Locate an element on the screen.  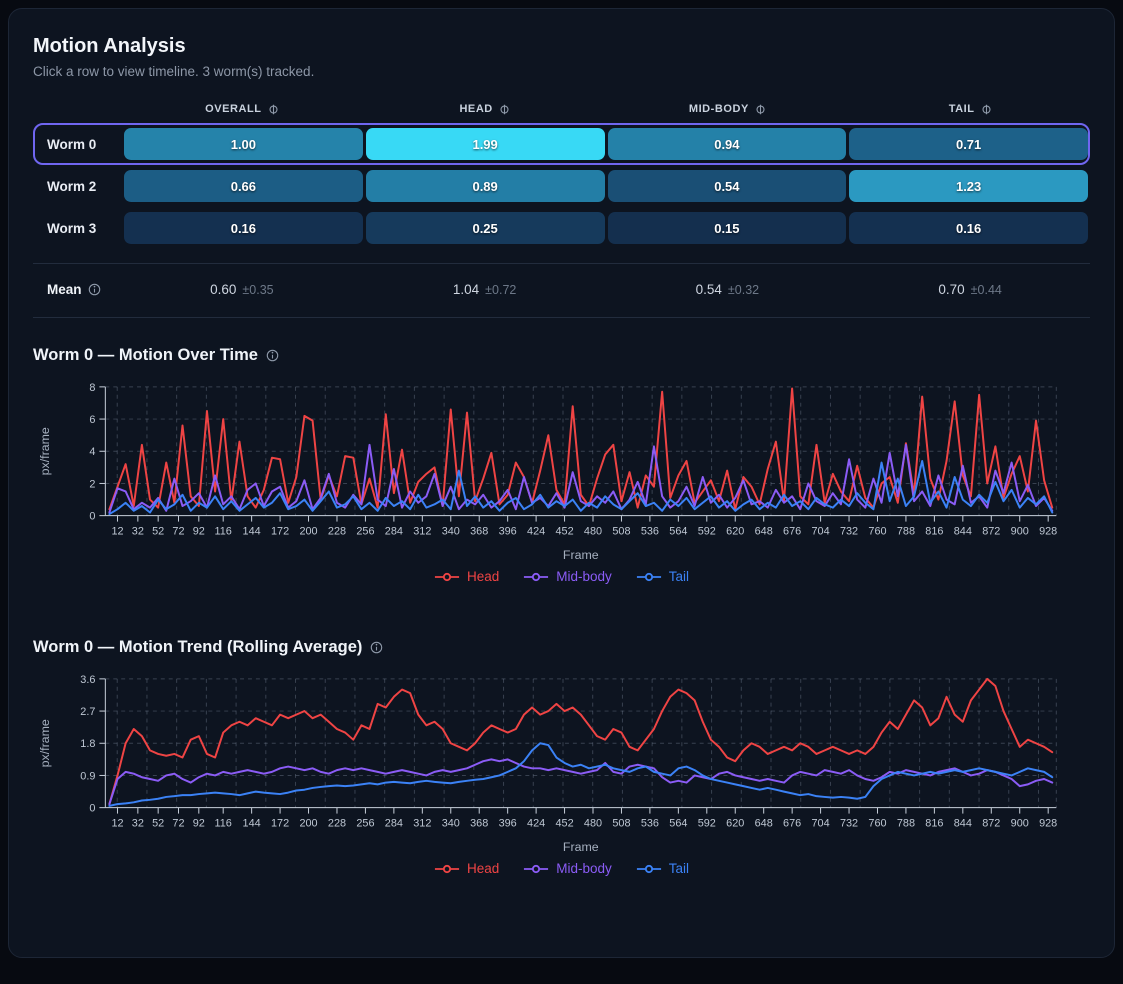
column-header-label: HEAD is located at coordinates (476, 109).